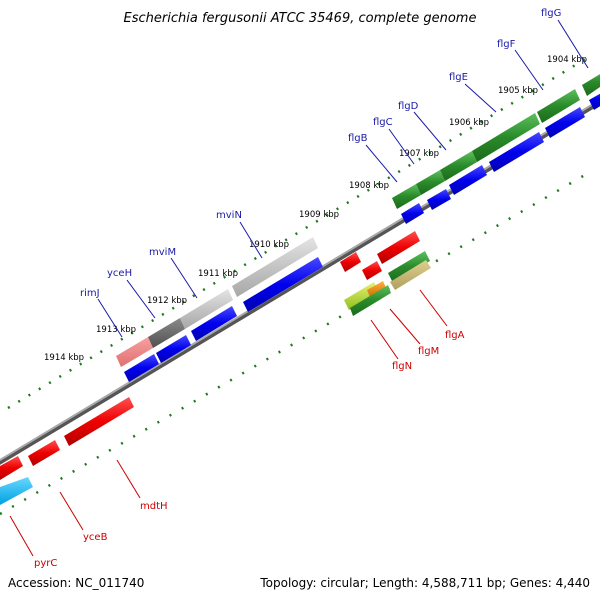  Describe the element at coordinates (591, 82) in the screenshot. I see `gene-flgG` at that location.